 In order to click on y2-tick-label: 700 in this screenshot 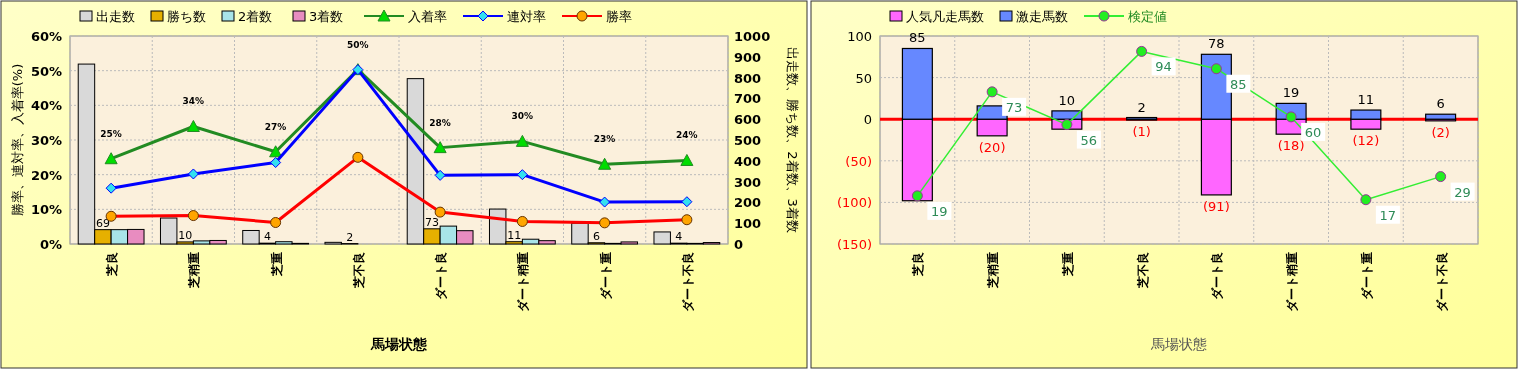, I will do `click(748, 99)`.